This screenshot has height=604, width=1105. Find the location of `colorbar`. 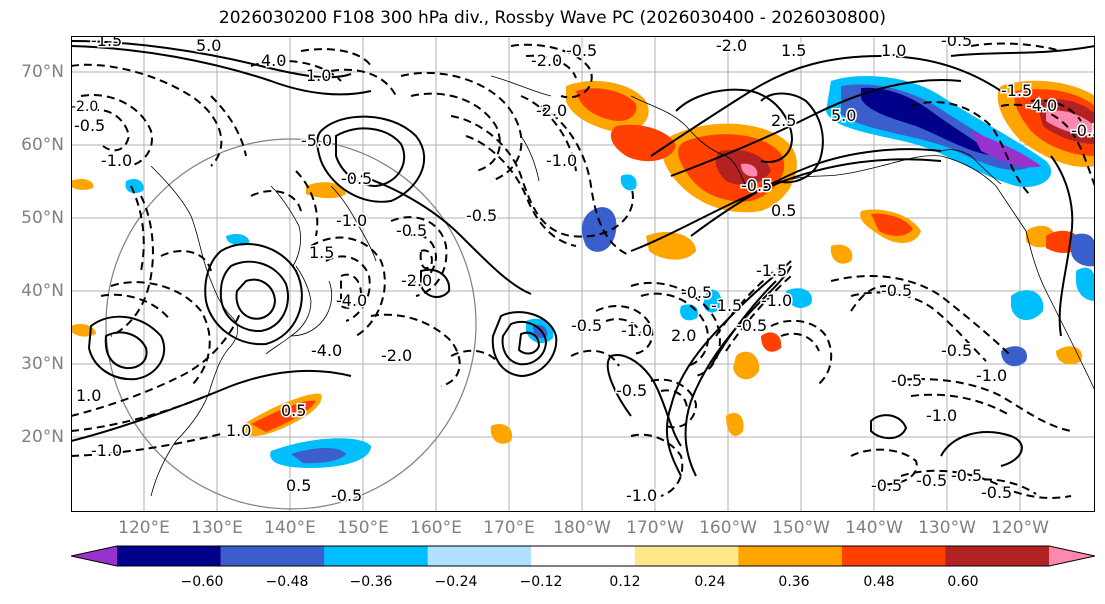

colorbar is located at coordinates (583, 556).